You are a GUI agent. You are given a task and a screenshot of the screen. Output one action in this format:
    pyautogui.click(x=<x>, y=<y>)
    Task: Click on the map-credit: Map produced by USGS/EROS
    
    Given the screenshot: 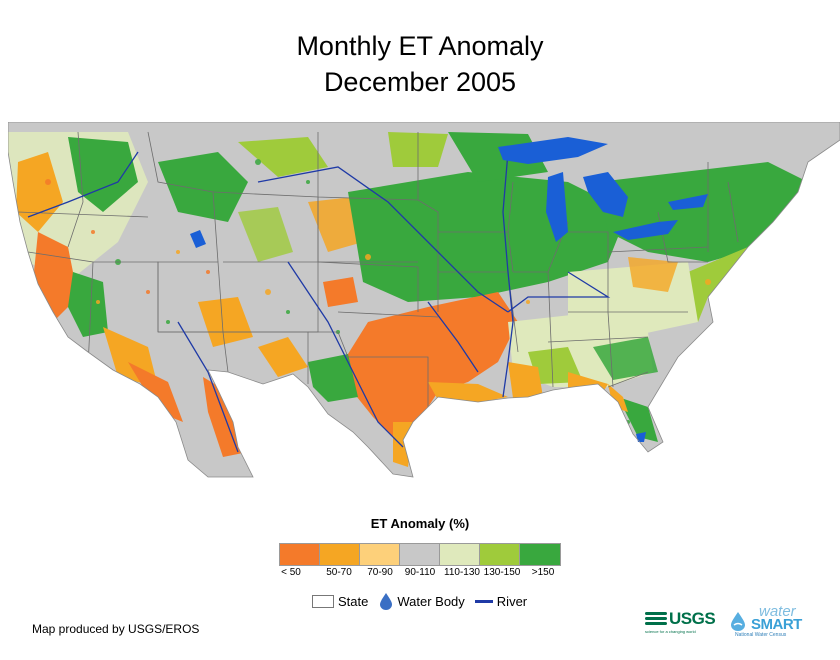 What is the action you would take?
    pyautogui.click(x=116, y=629)
    